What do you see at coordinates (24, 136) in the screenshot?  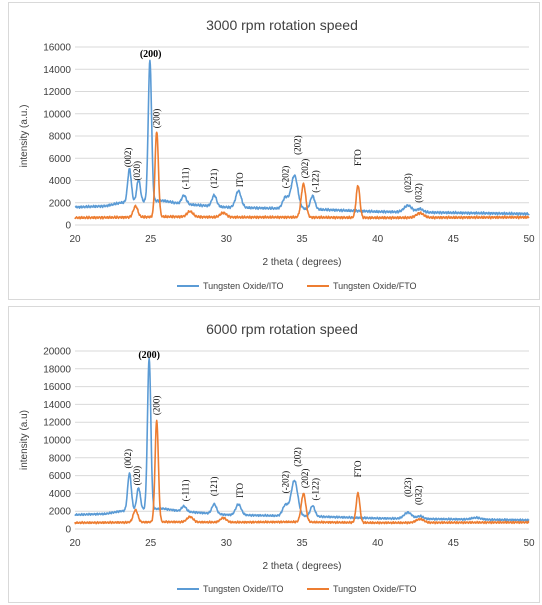 I see `y-axis-label: intensity (a.u.)` at bounding box center [24, 136].